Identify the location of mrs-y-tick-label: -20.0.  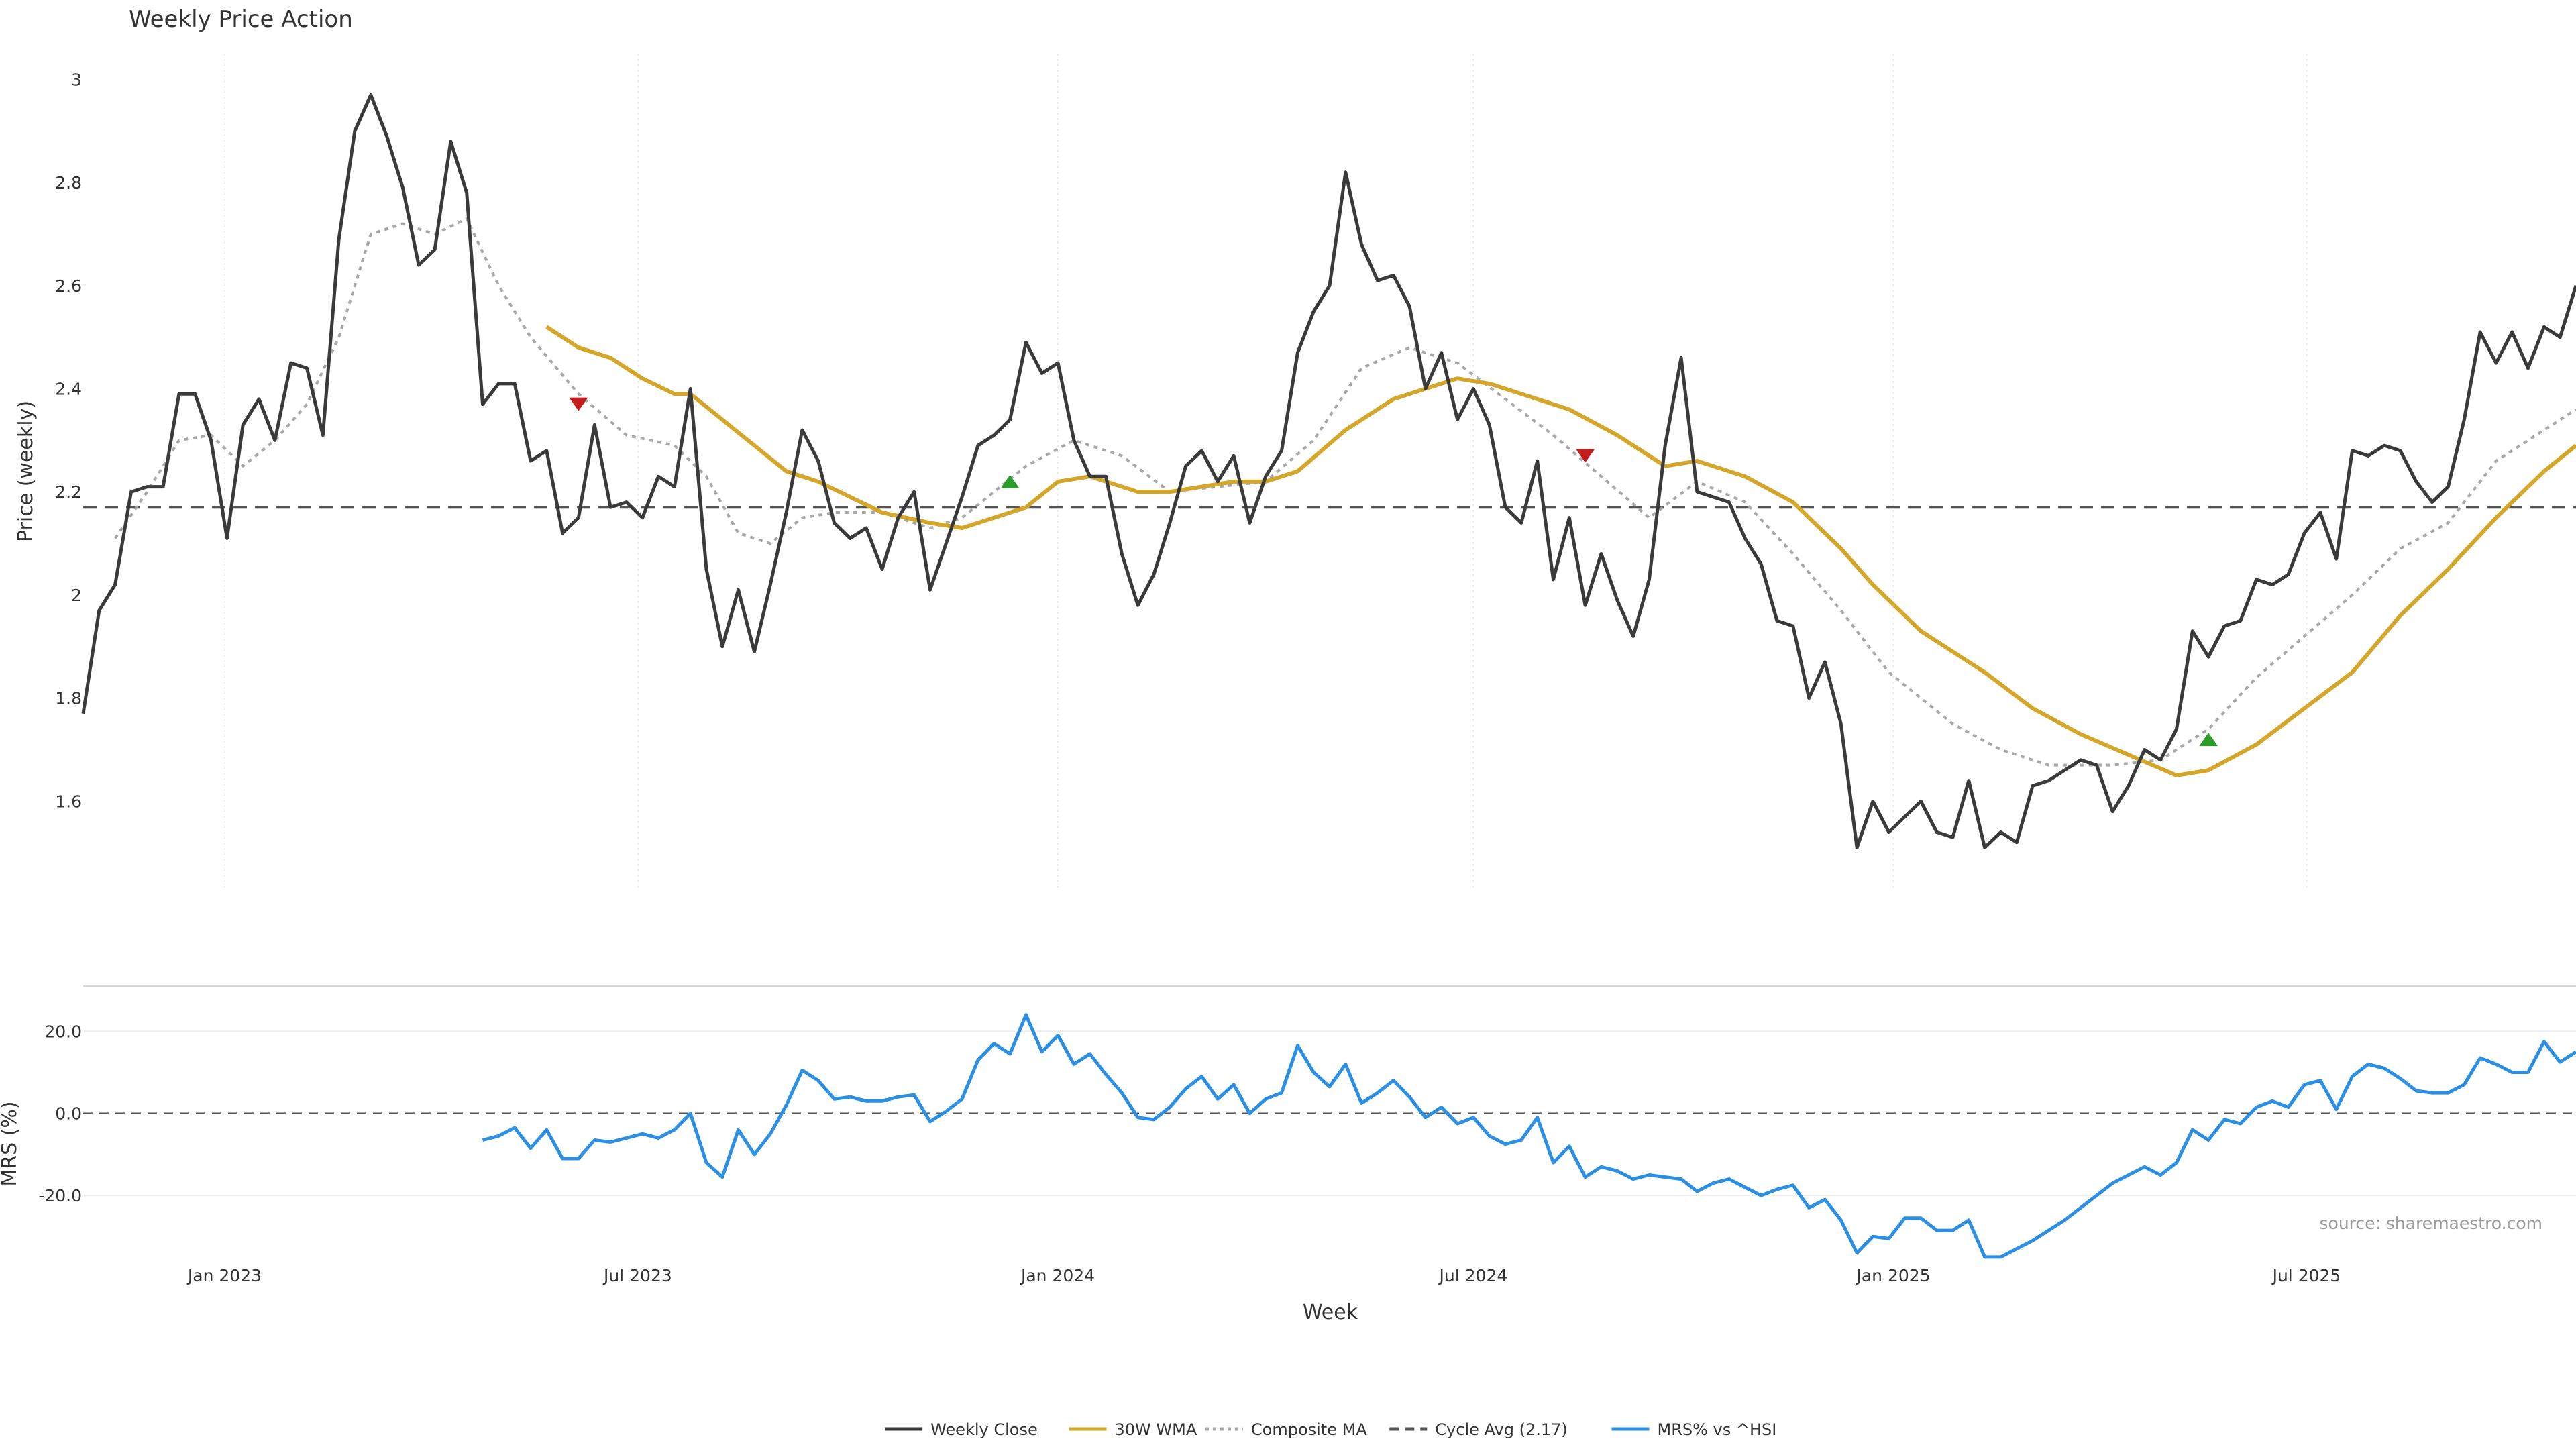
(60, 1195).